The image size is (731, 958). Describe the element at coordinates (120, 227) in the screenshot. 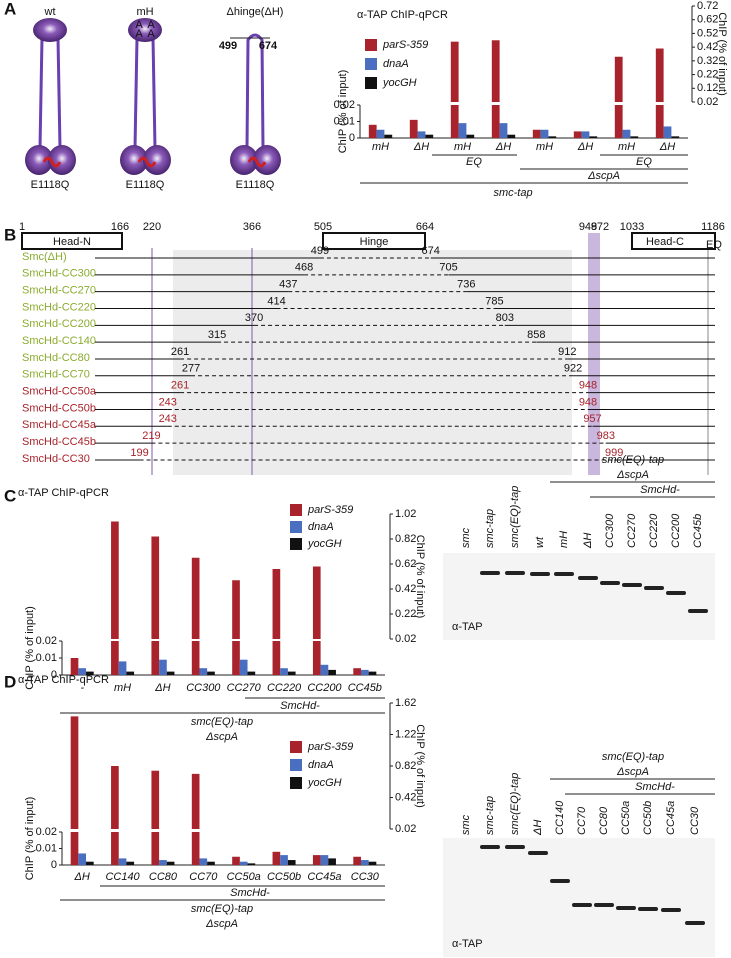

I see `scale-label: 166` at that location.